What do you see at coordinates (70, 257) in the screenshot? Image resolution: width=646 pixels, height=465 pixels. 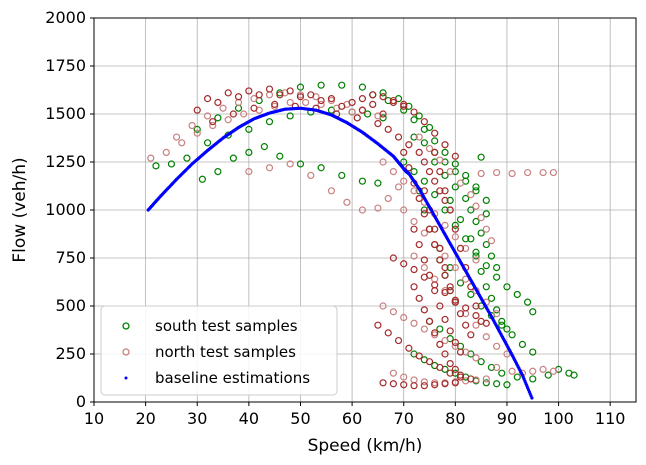 I see `y-tick-label: 750` at bounding box center [70, 257].